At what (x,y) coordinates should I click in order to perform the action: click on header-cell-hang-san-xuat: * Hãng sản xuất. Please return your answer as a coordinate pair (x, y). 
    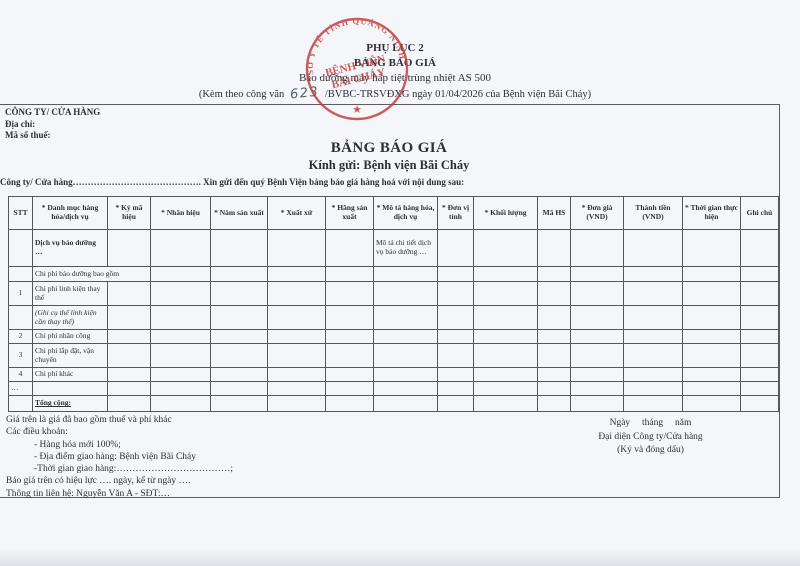
    Looking at the image, I should click on (349, 213).